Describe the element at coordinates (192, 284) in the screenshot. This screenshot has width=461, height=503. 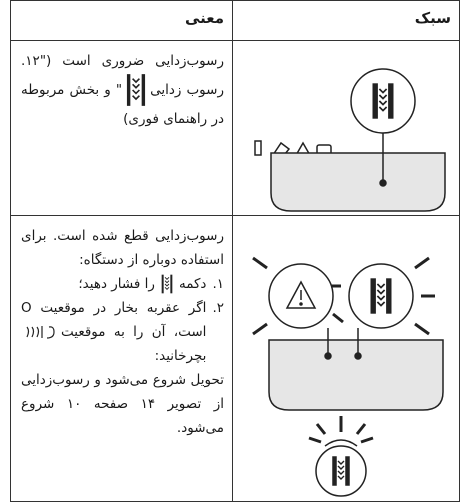
I see `text: دکمه` at that location.